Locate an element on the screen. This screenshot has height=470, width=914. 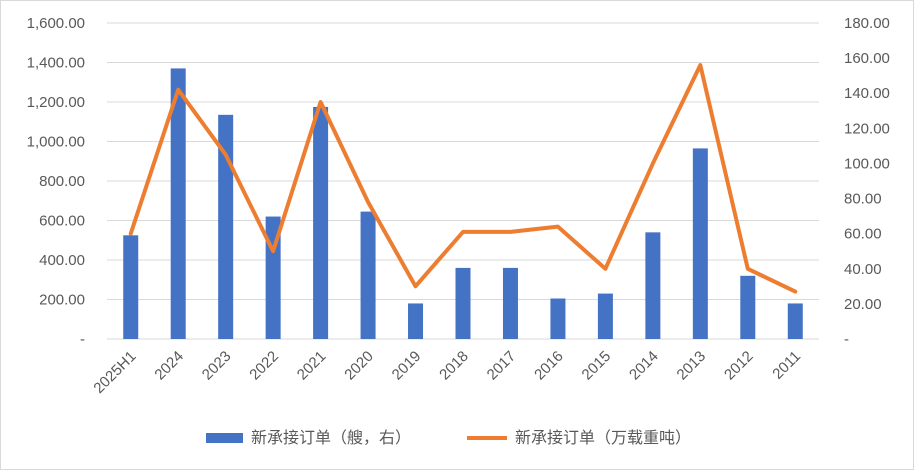
right-tick-label: 80.00 is located at coordinates (863, 199).